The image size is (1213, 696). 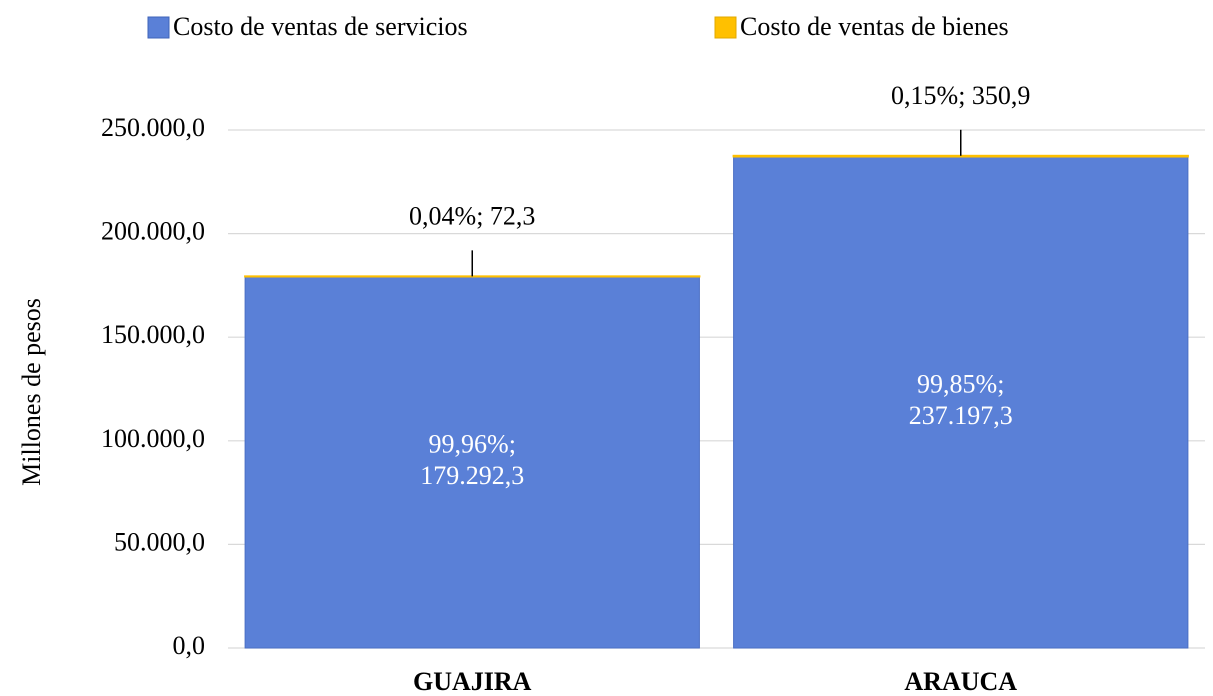 What do you see at coordinates (472, 681) in the screenshot?
I see `x-tick-label: GUAJIRA` at bounding box center [472, 681].